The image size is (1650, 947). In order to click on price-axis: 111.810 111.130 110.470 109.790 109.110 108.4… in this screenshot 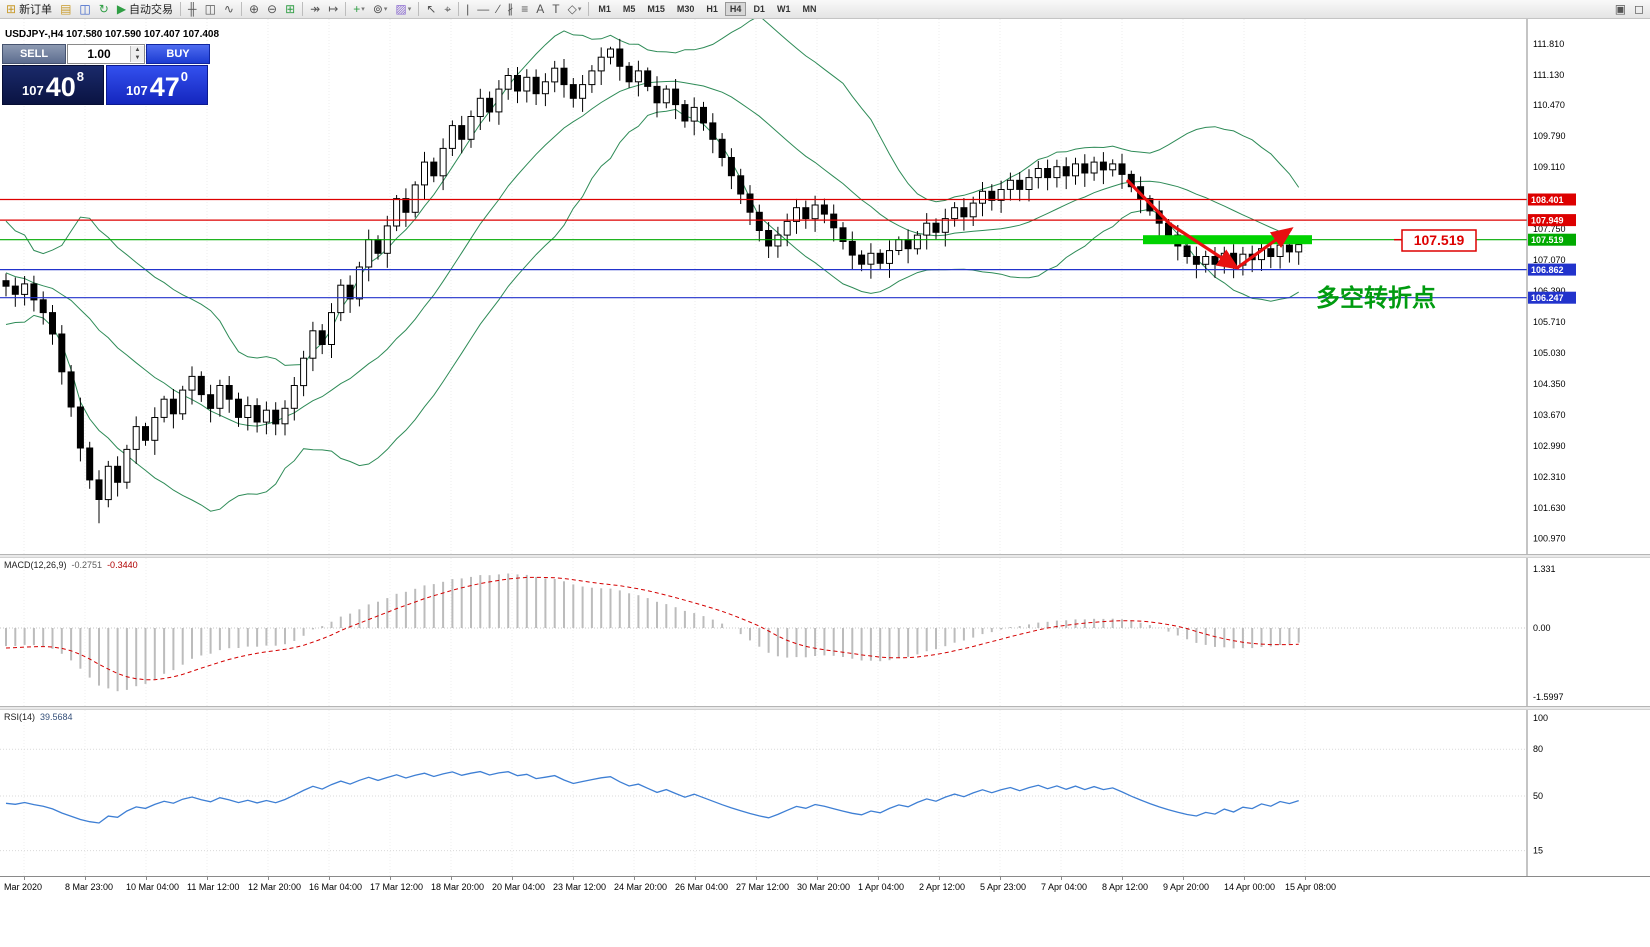, I will do `click(1551, 287)`.